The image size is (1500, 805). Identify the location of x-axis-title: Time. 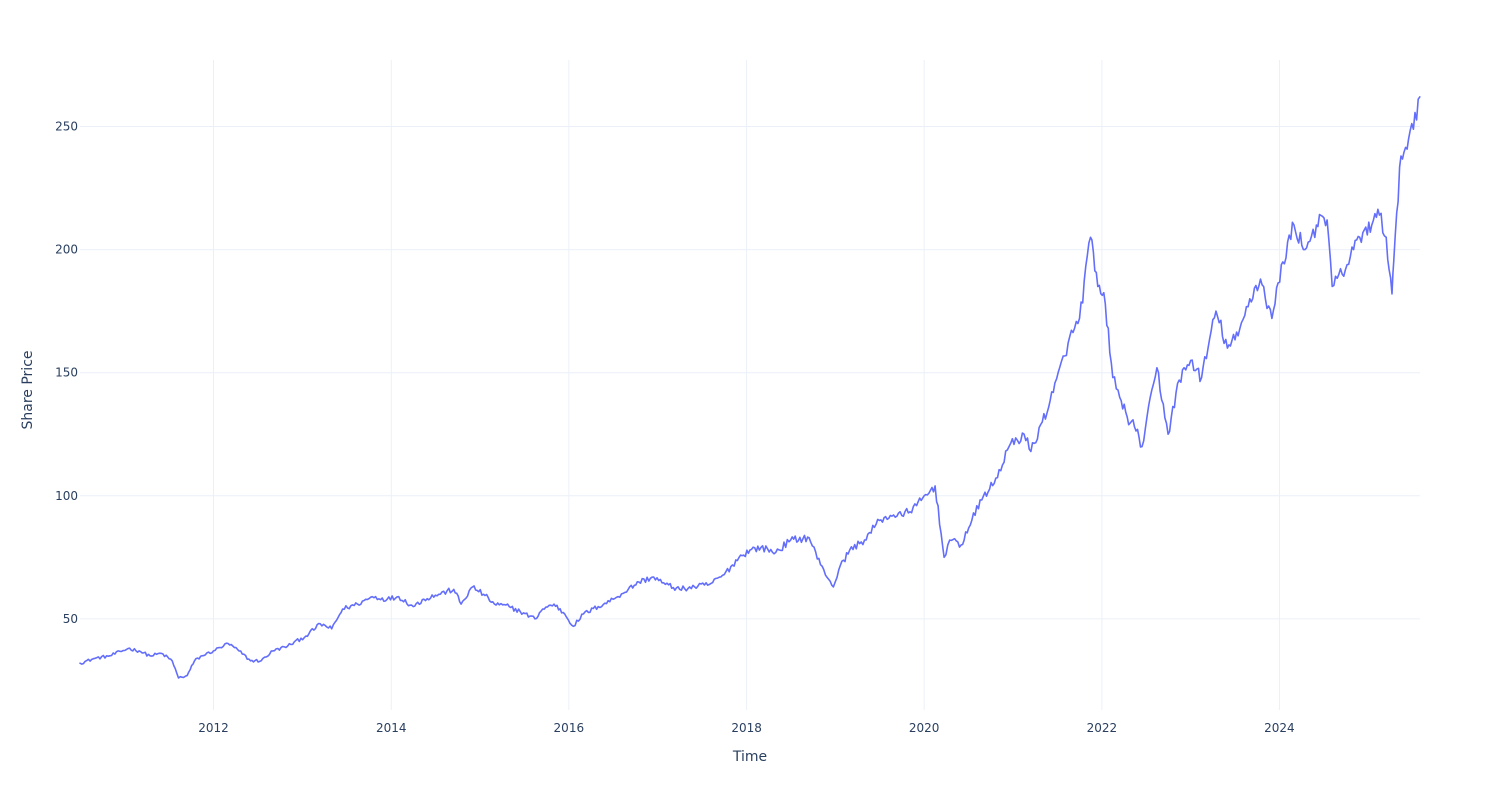
(749, 757).